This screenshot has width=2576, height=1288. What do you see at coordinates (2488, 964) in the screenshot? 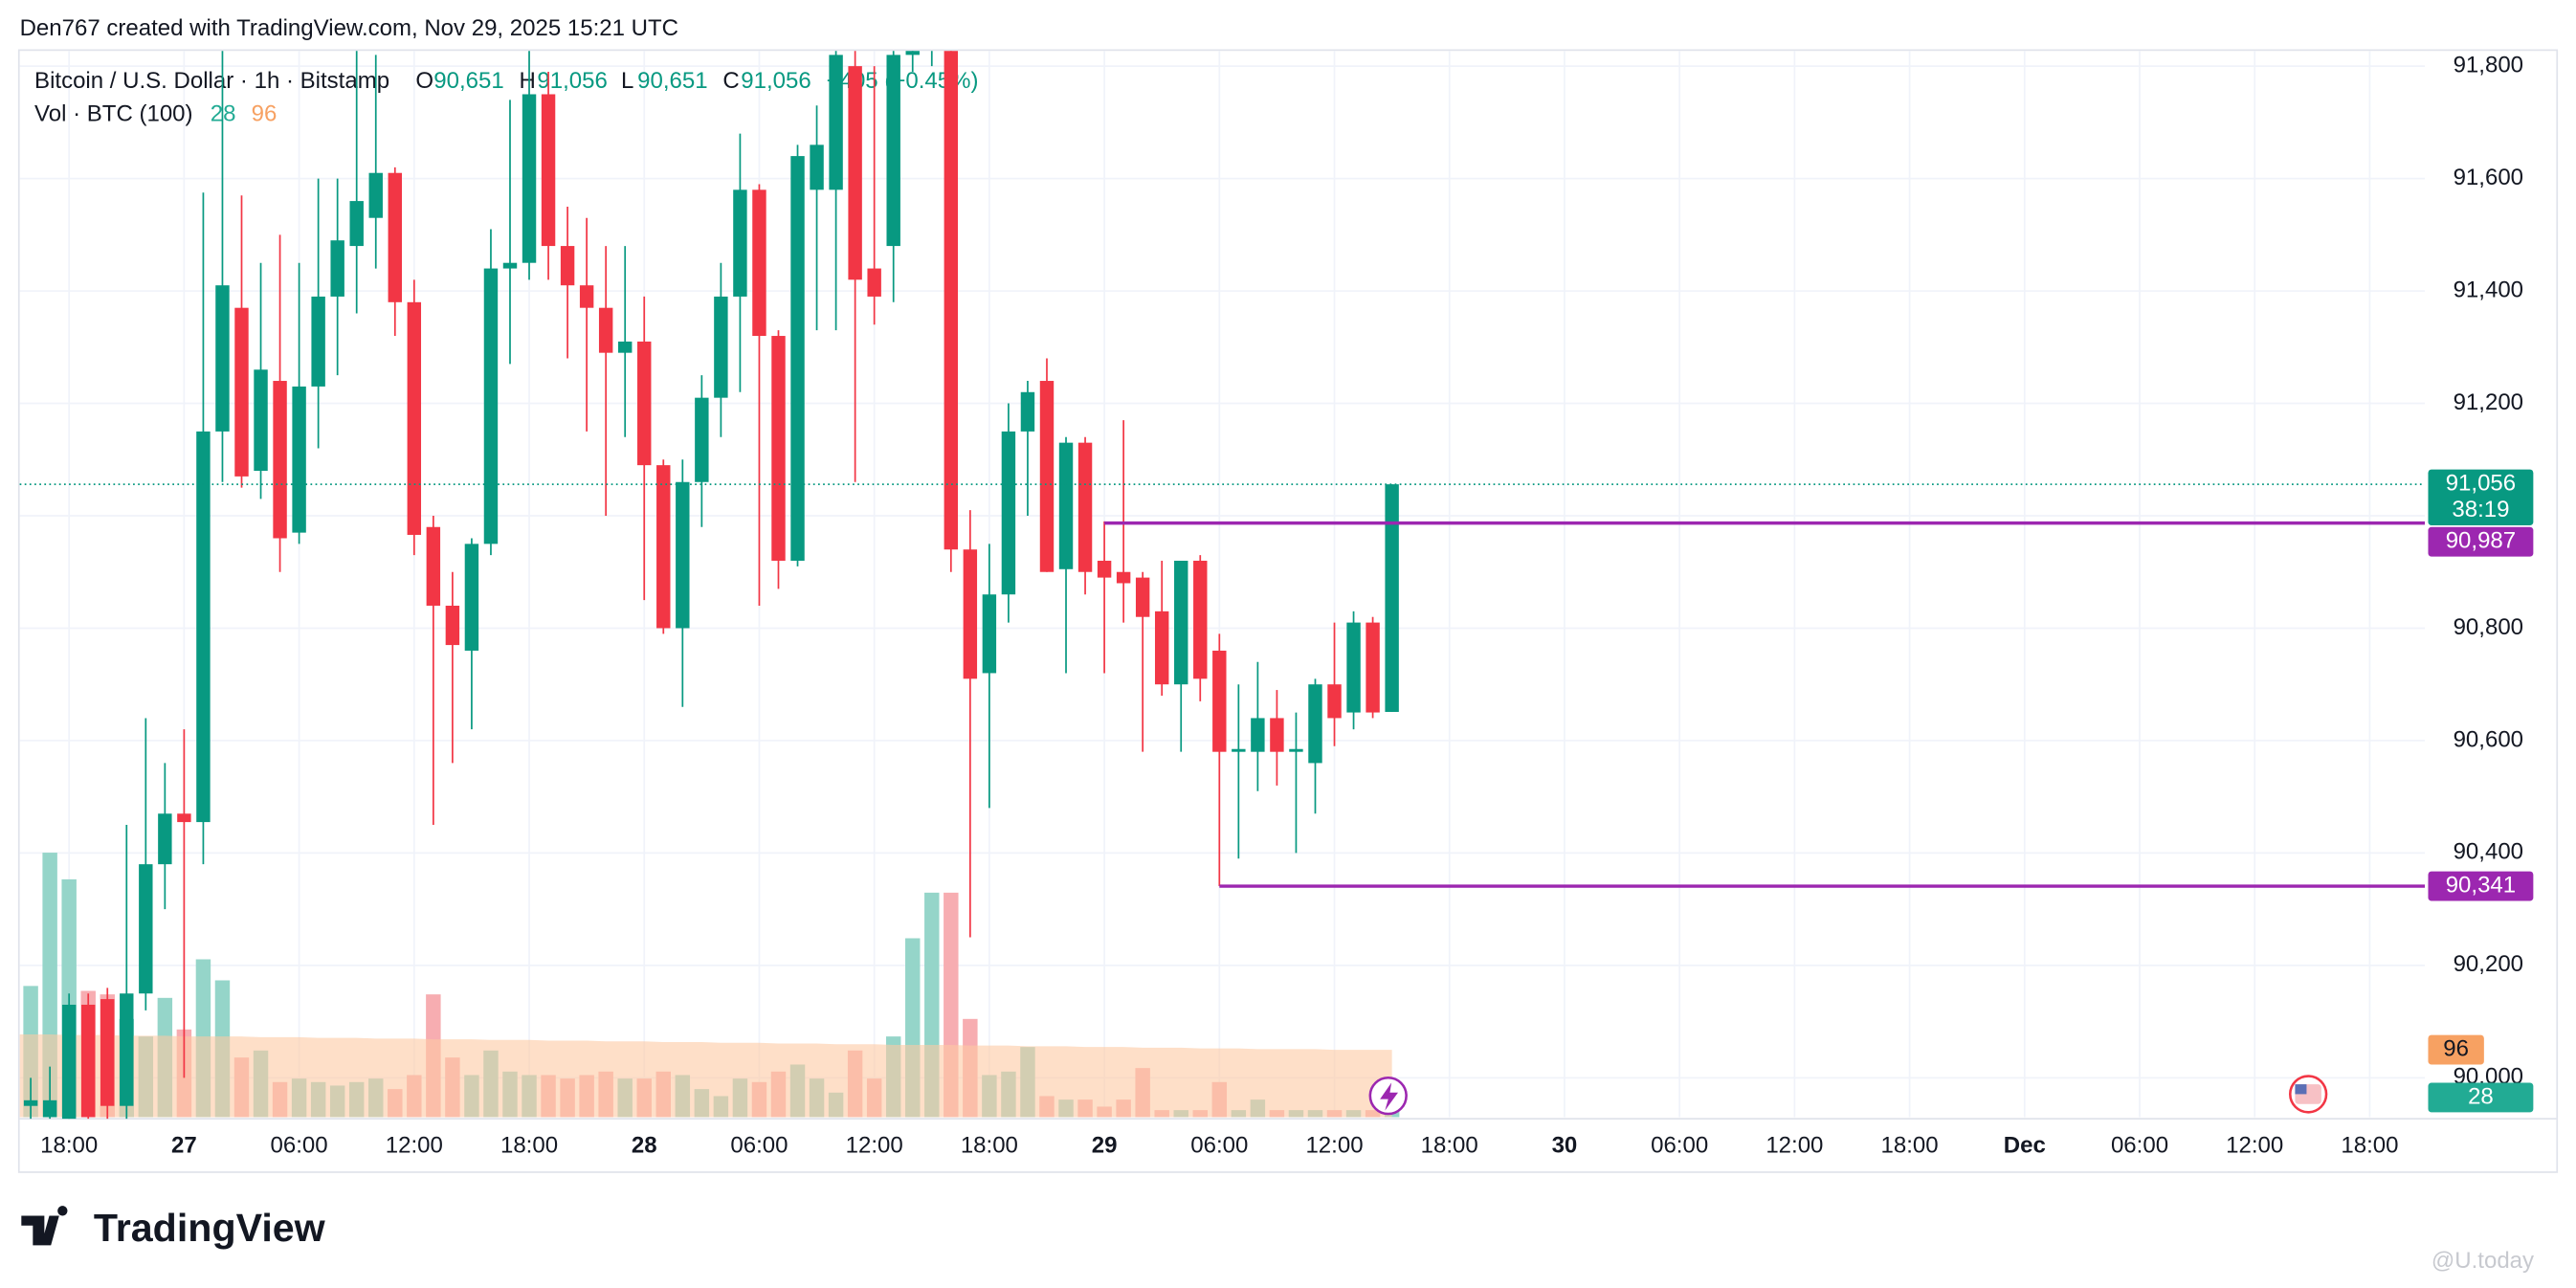
I see `y-tick-label: 90,200` at bounding box center [2488, 964].